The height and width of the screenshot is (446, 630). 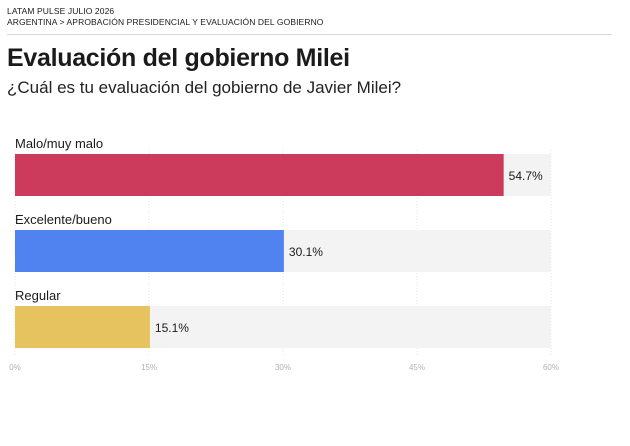 What do you see at coordinates (417, 367) in the screenshot?
I see `x-tick-label: 45%` at bounding box center [417, 367].